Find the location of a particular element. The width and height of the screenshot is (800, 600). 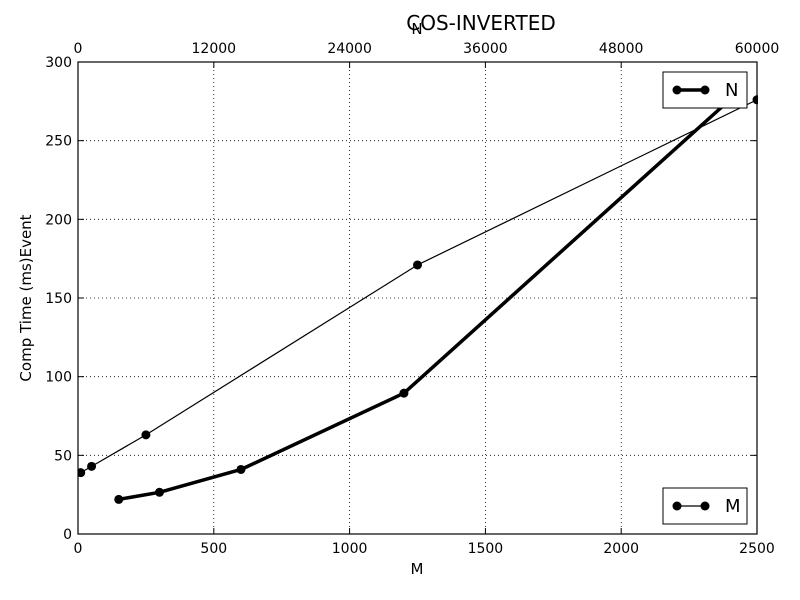

legend-n: N is located at coordinates (705, 90).